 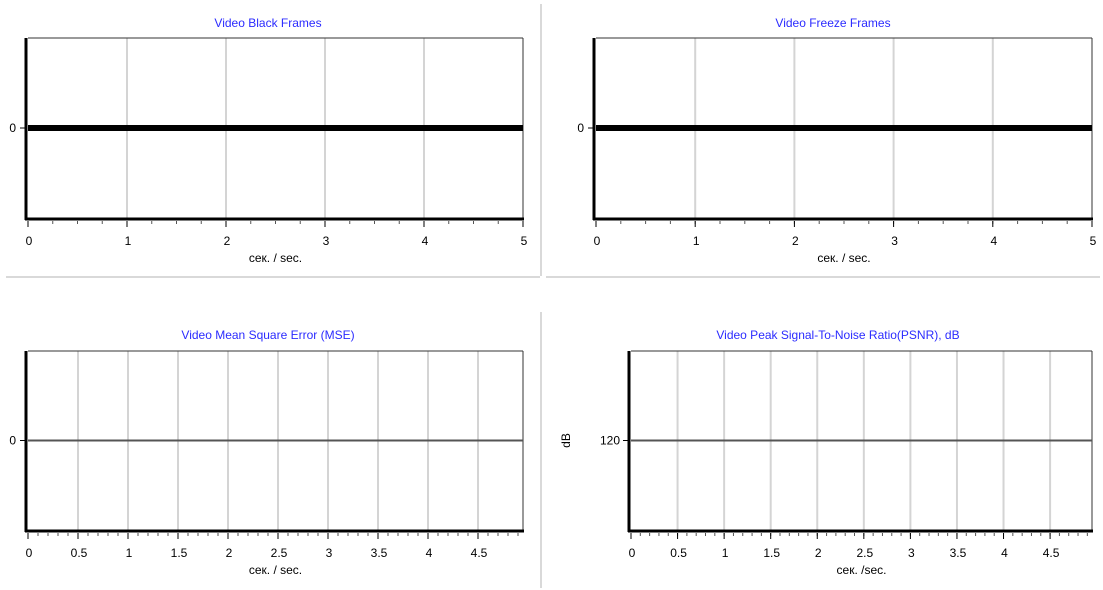 I want to click on horizontal-divider-left, so click(x=273, y=277).